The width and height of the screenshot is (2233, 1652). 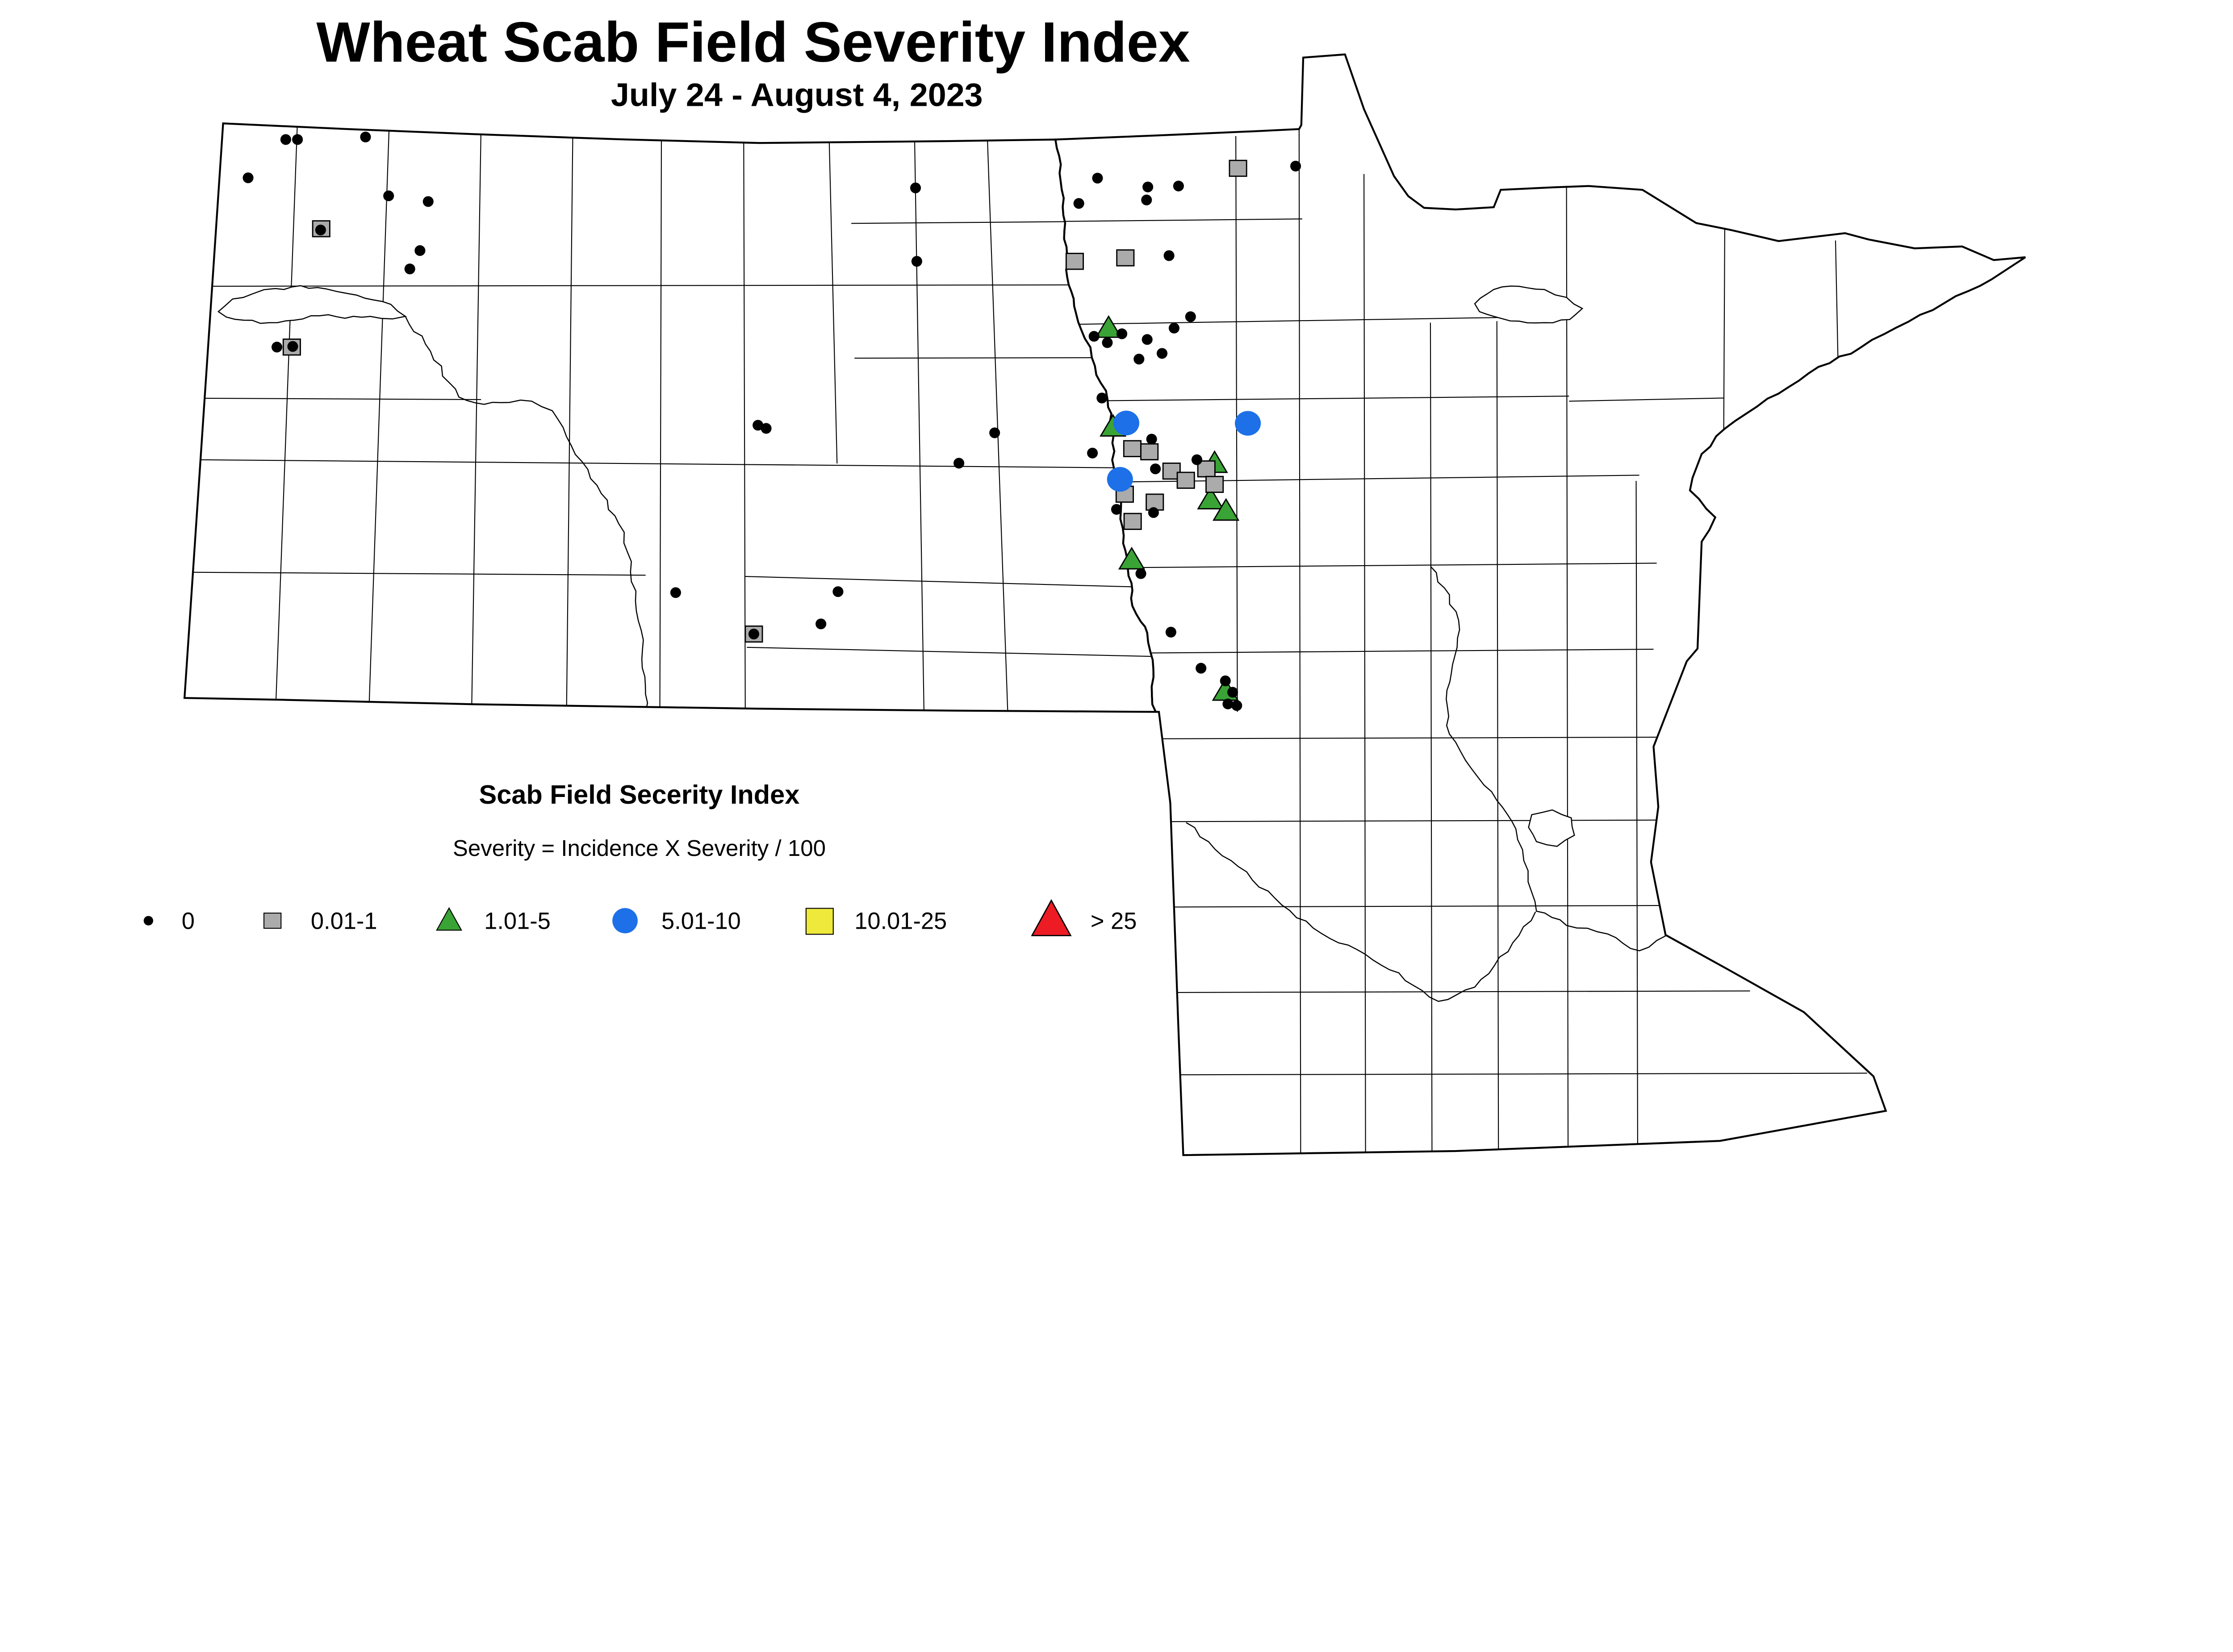 What do you see at coordinates (753, 42) in the screenshot?
I see `main-title: Wheat Scab Field Severity Index` at bounding box center [753, 42].